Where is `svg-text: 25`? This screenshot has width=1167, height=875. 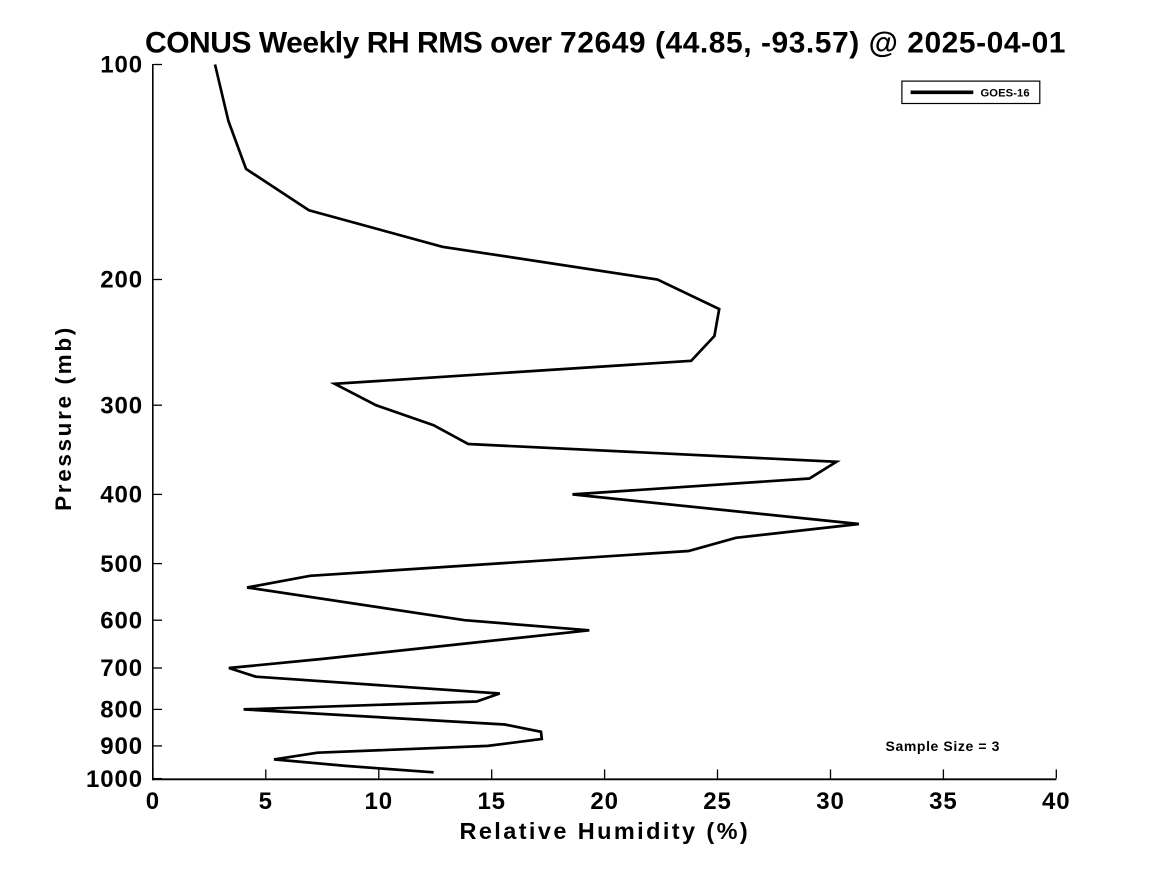
svg-text: 25 is located at coordinates (717, 801).